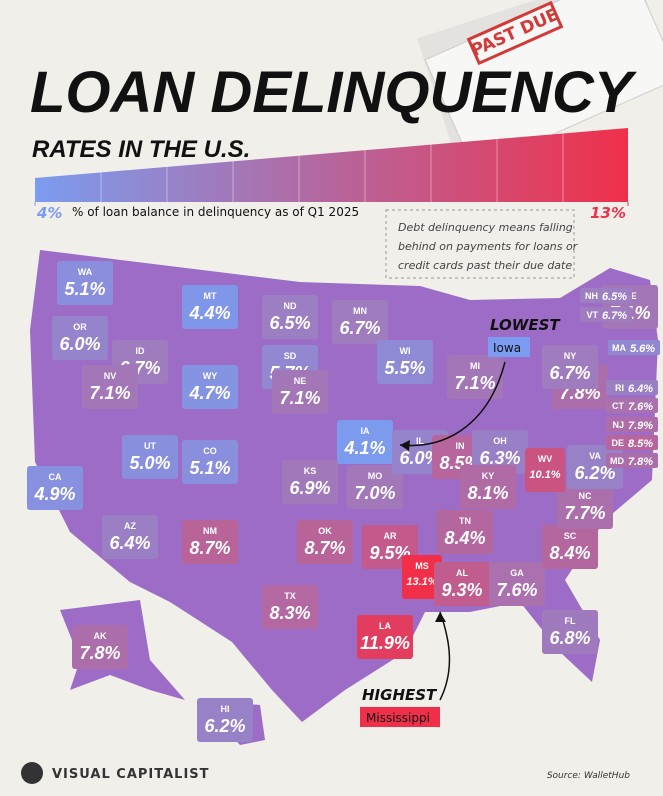  I want to click on lowest-callout: LOWEST Iowa, so click(480, 383).